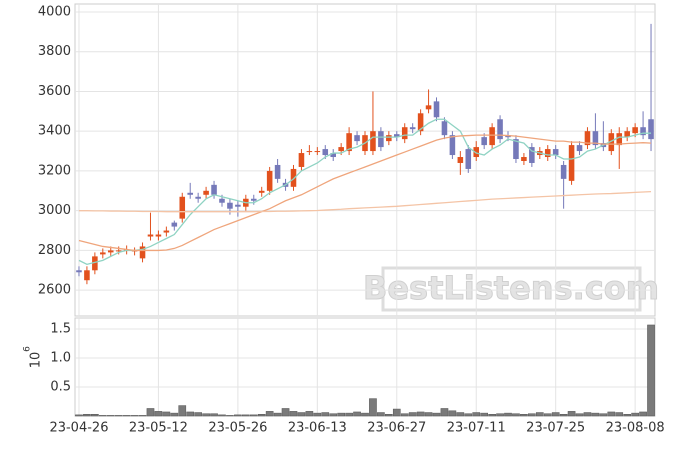 The width and height of the screenshot is (675, 450). I want to click on volume-axis-label: 10, so click(36, 360).